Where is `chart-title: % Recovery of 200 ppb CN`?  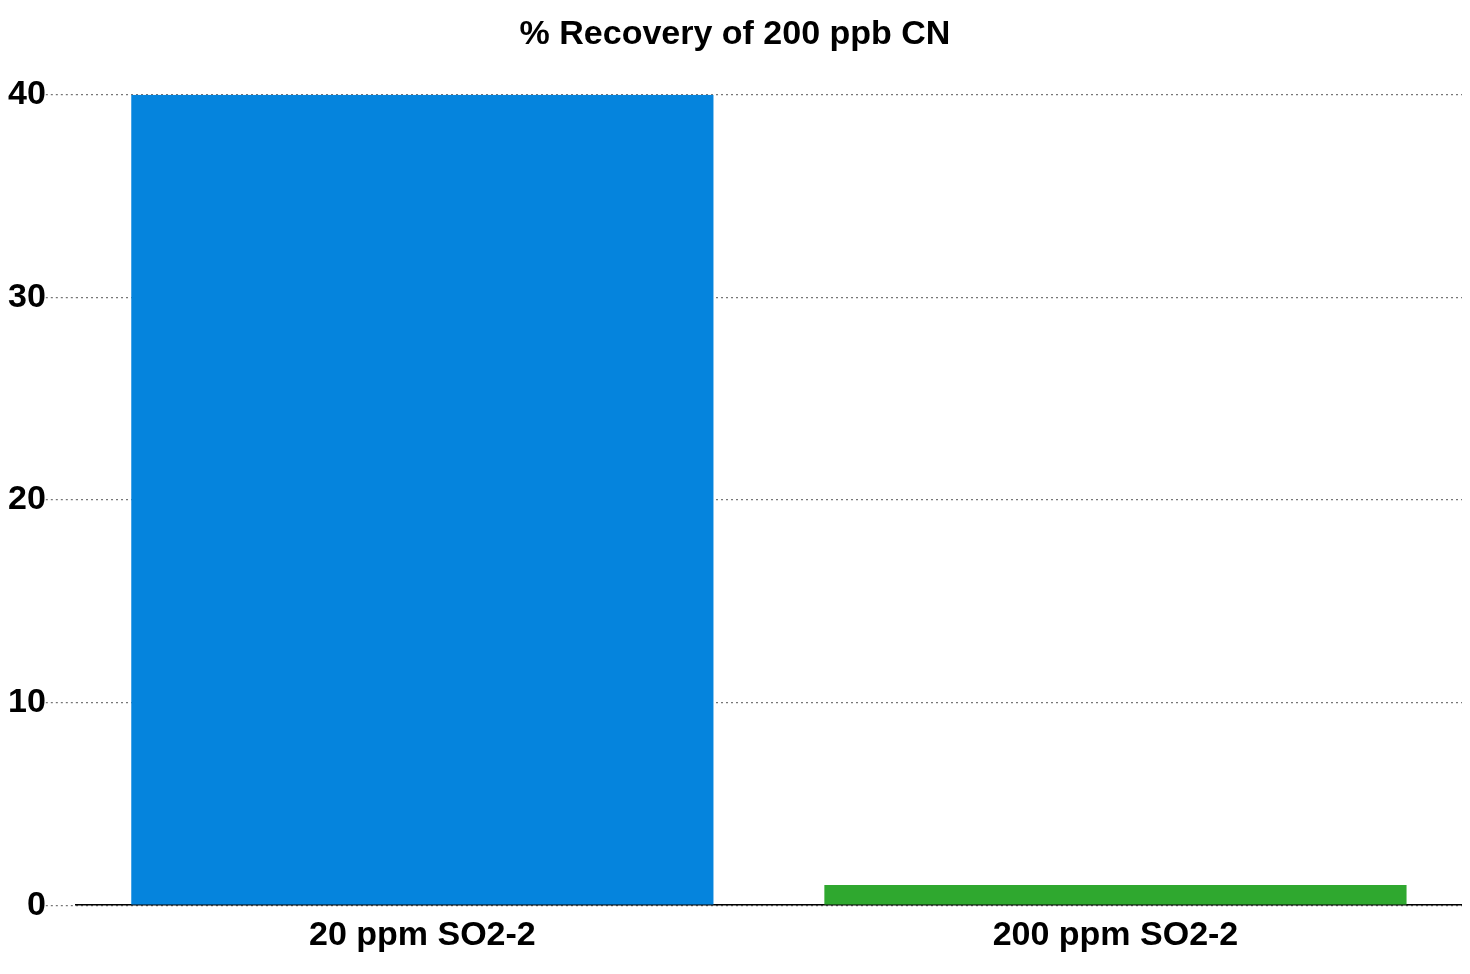 chart-title: % Recovery of 200 ppb CN is located at coordinates (735, 31).